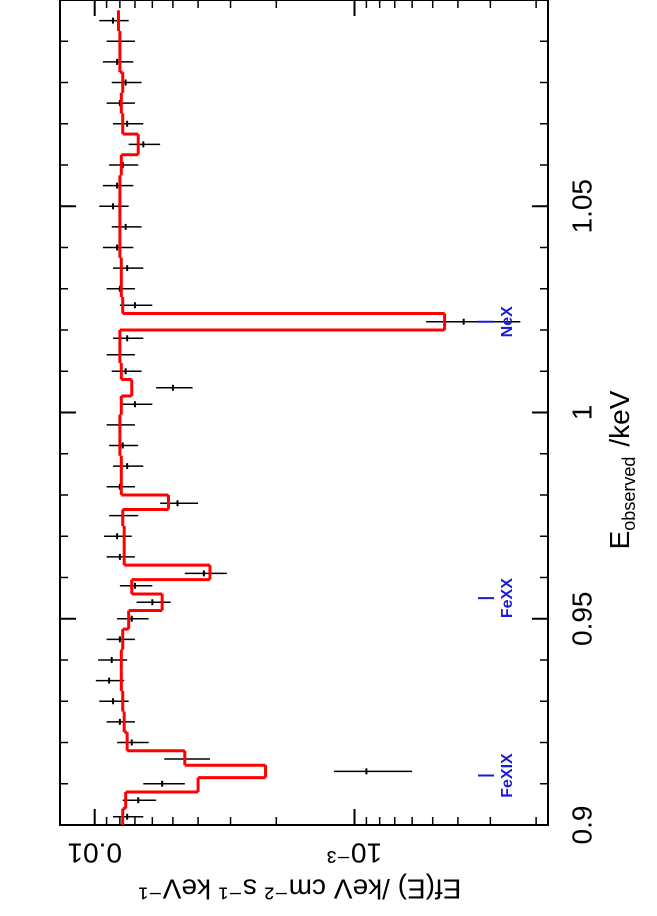 Image resolution: width=657 pixels, height=916 pixels. What do you see at coordinates (629, 494) in the screenshot?
I see `x-label-sub: observed` at bounding box center [629, 494].